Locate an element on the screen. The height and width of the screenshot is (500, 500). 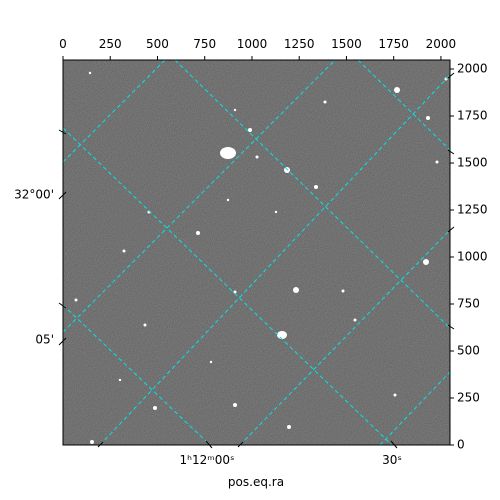
x-axis-label: pos.eq.ra is located at coordinates (256, 482).